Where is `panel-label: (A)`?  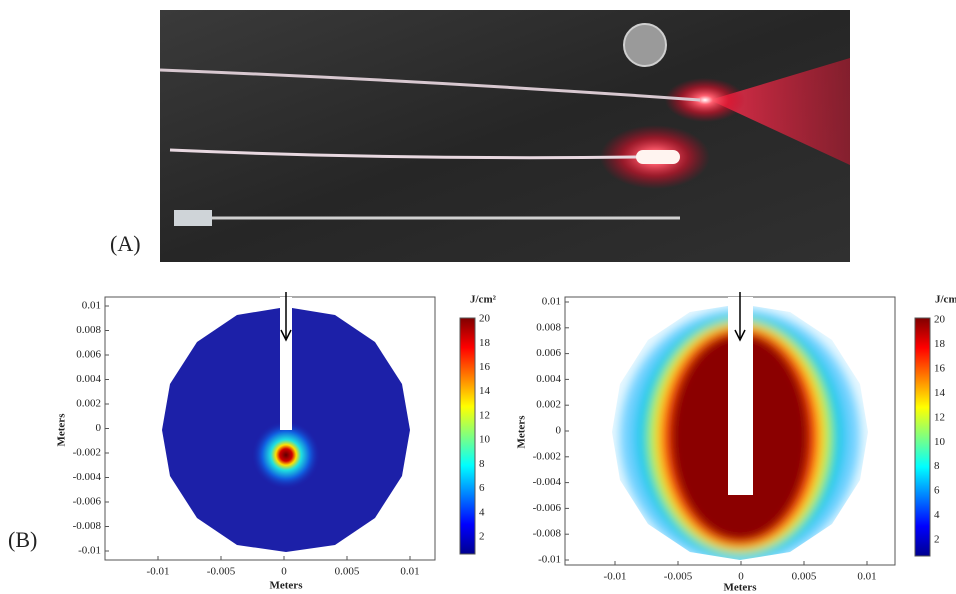 panel-label: (A) is located at coordinates (125, 243).